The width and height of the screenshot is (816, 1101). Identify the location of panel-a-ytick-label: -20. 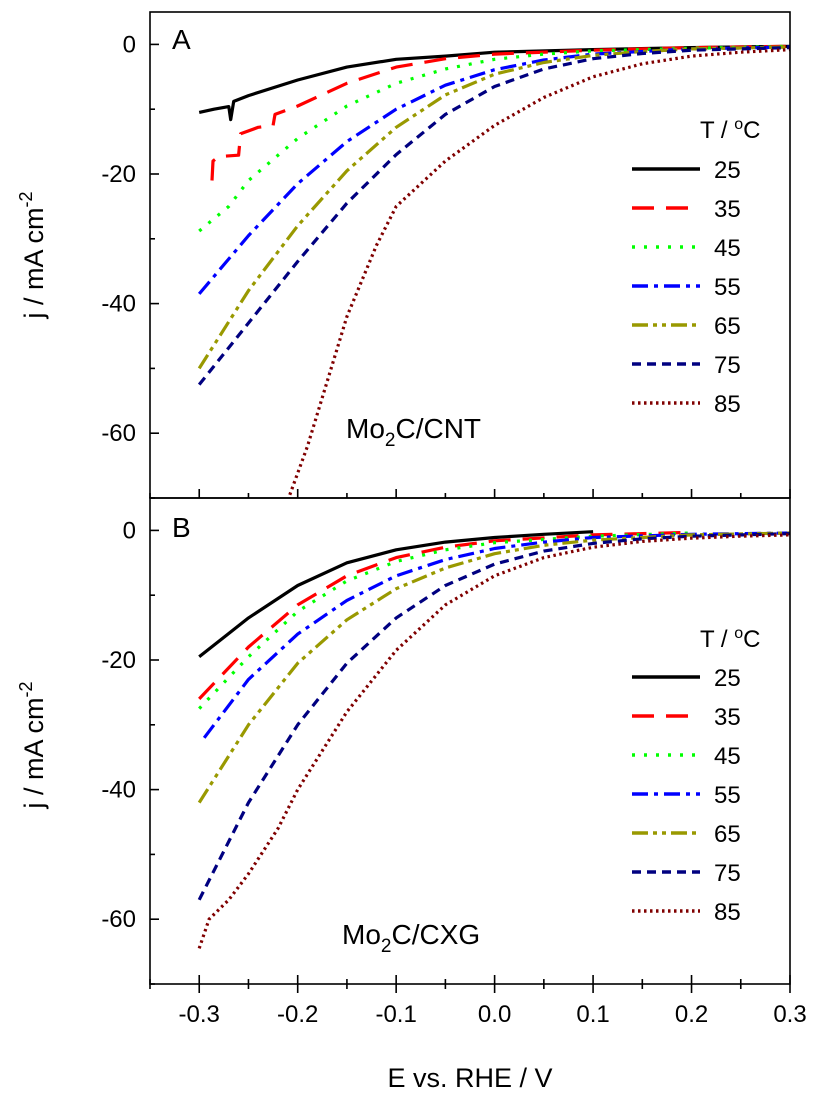
(118, 174).